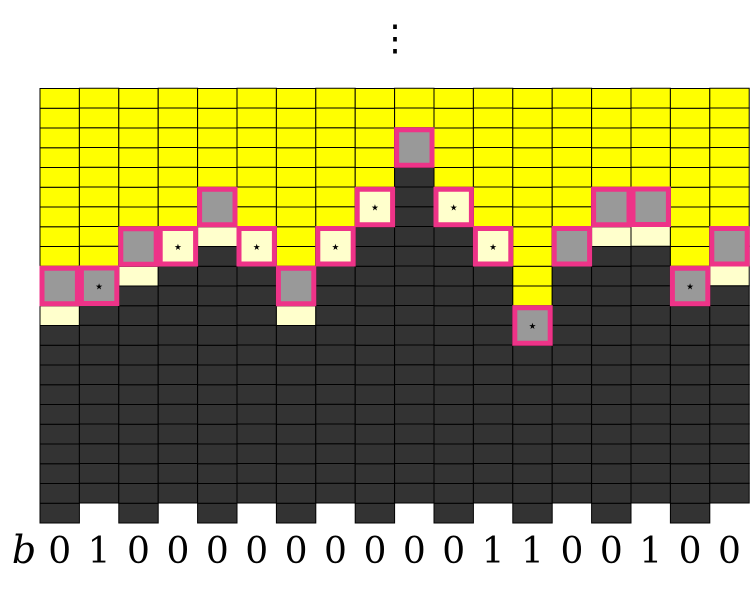 The image size is (753, 603). I want to click on bit-label: 1, so click(99, 551).